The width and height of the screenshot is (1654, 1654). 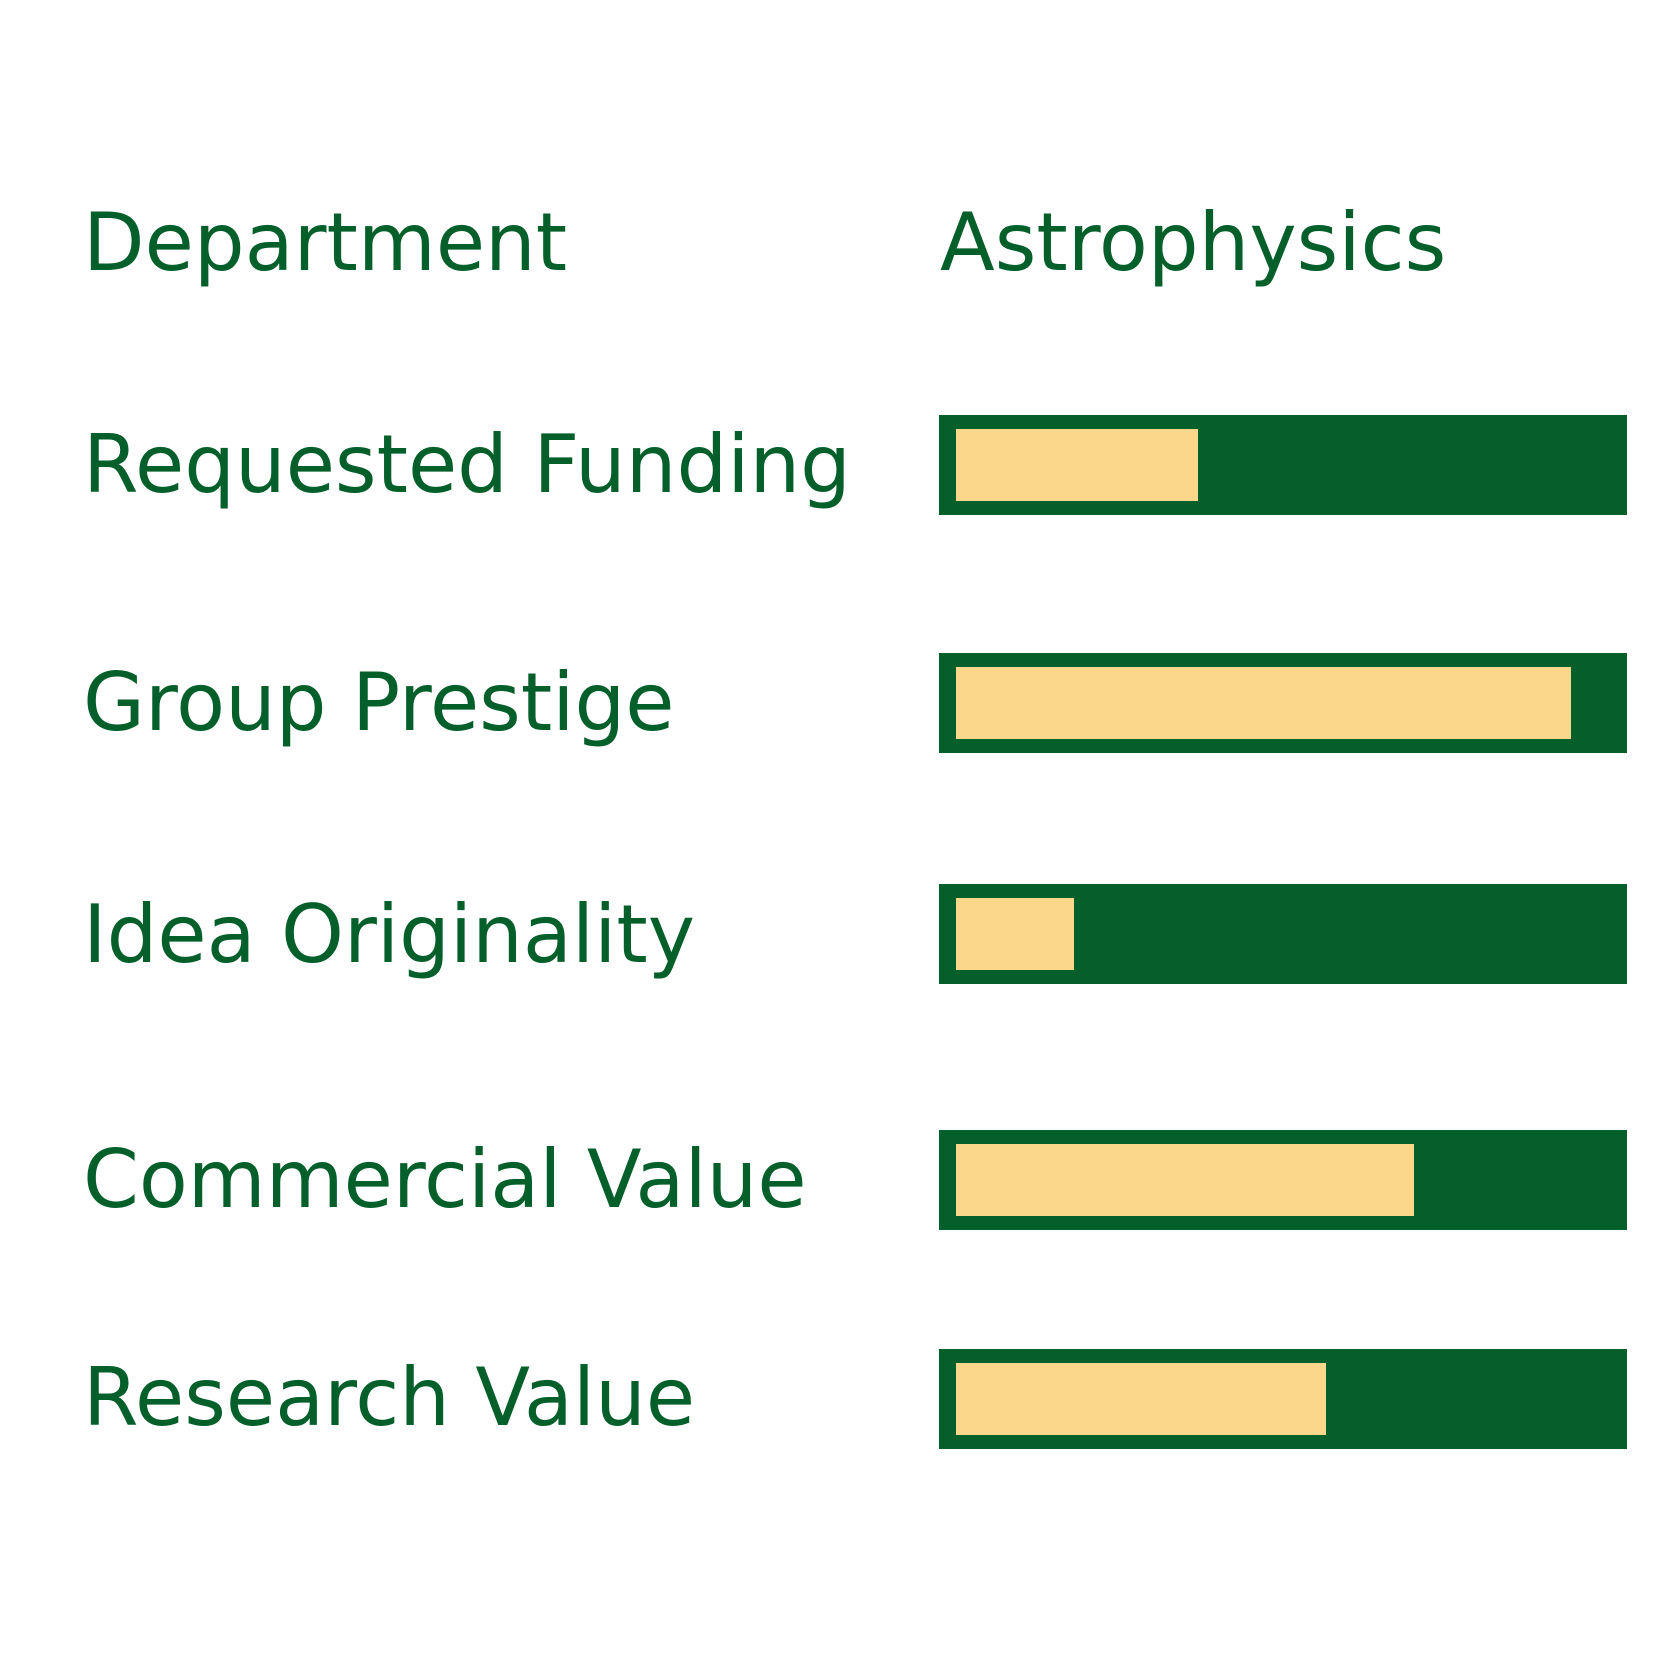 I want to click on bar-track-idea-originality, so click(x=1283, y=934).